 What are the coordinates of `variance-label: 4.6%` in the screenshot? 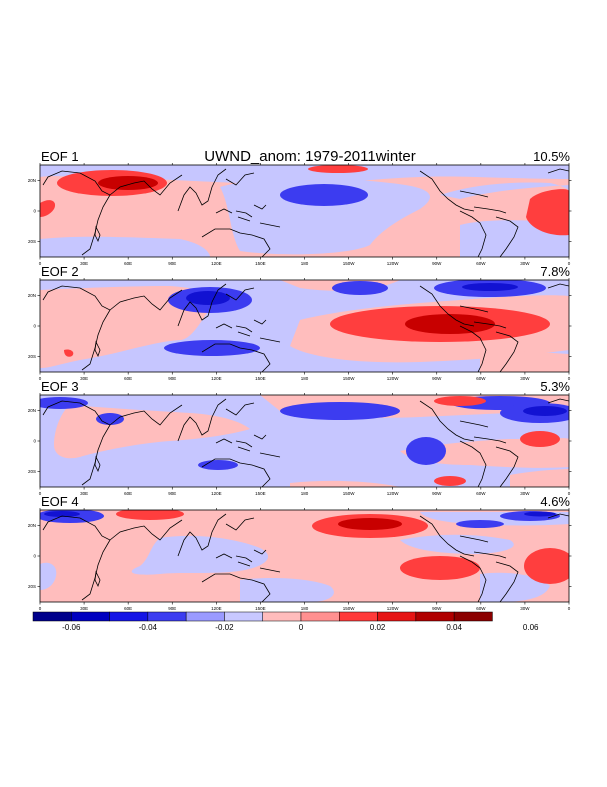 It's located at (555, 501).